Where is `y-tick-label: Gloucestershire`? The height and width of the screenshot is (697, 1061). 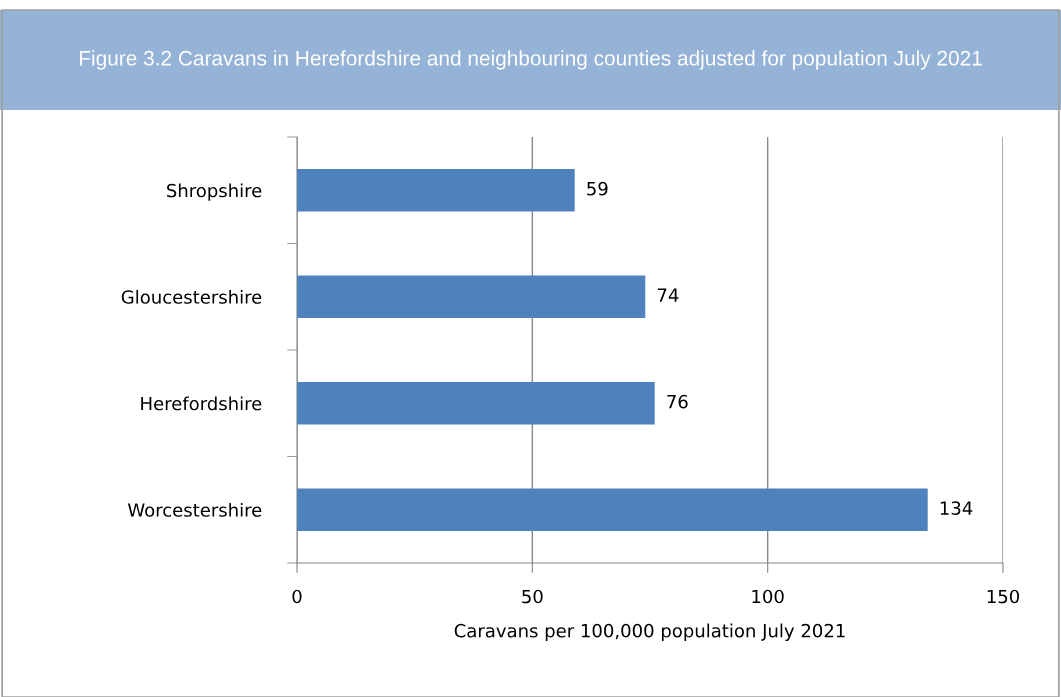
y-tick-label: Gloucestershire is located at coordinates (191, 296).